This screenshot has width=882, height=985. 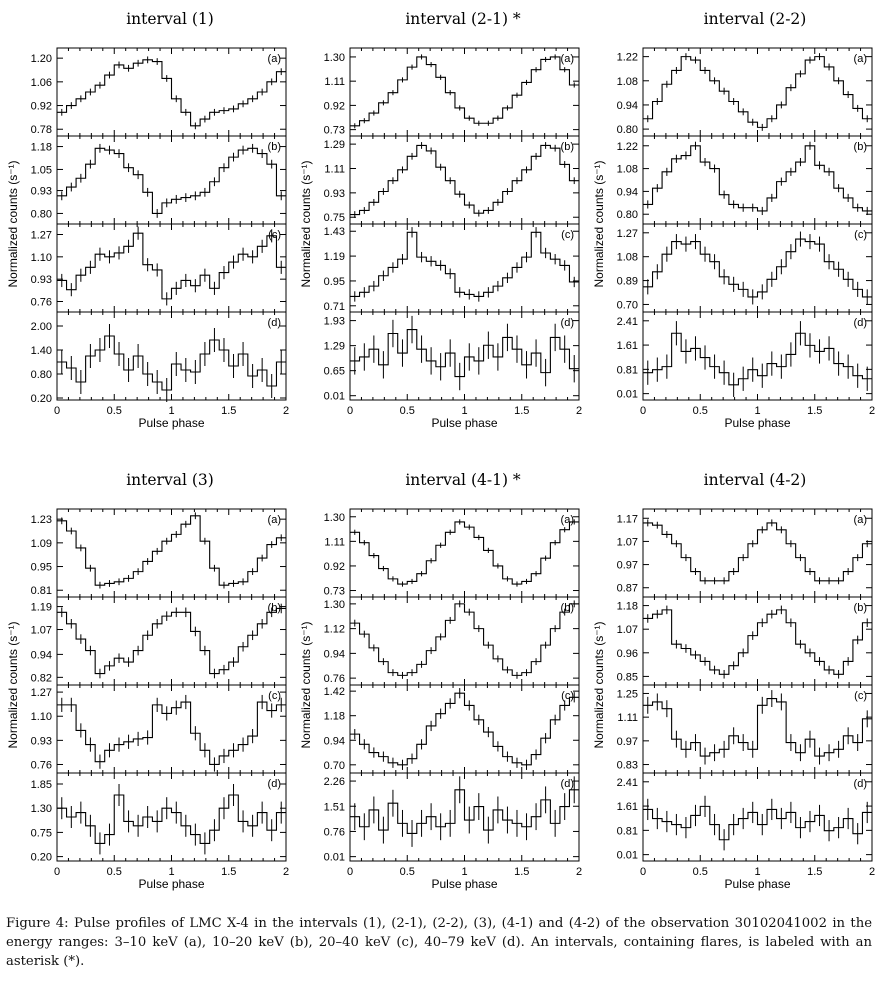 I want to click on y-tick-label: 1.40, so click(x=41, y=351).